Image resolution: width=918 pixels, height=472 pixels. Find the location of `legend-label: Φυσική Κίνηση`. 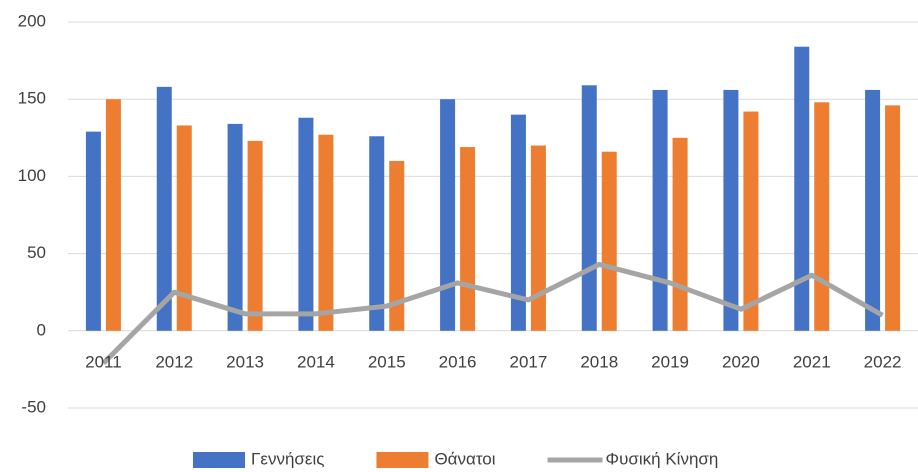

legend-label: Φυσική Κίνηση is located at coordinates (662, 458).